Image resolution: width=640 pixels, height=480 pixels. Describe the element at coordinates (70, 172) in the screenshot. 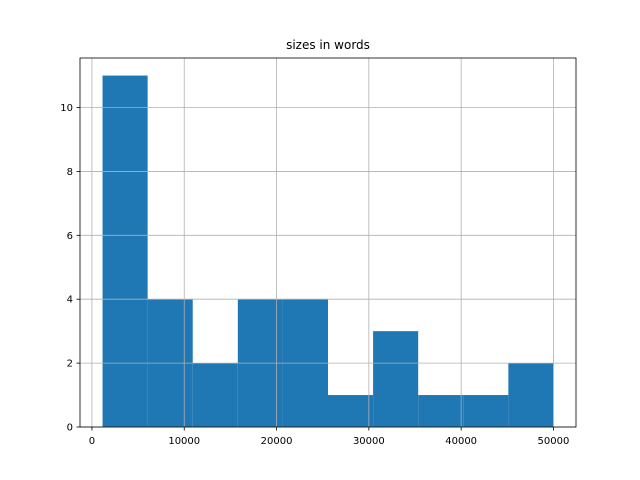

I see `y-tick-label: 8` at that location.